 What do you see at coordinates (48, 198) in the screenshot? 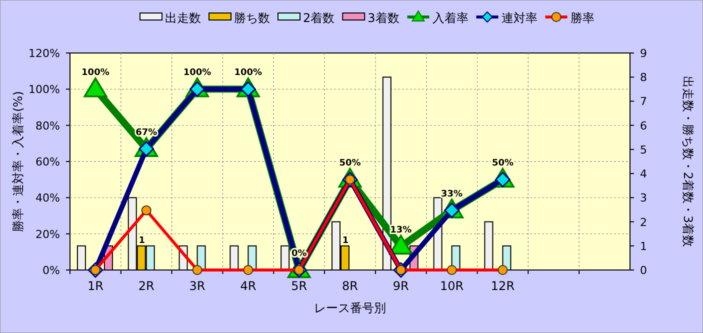
I see `y-tick-label: 40%` at bounding box center [48, 198].